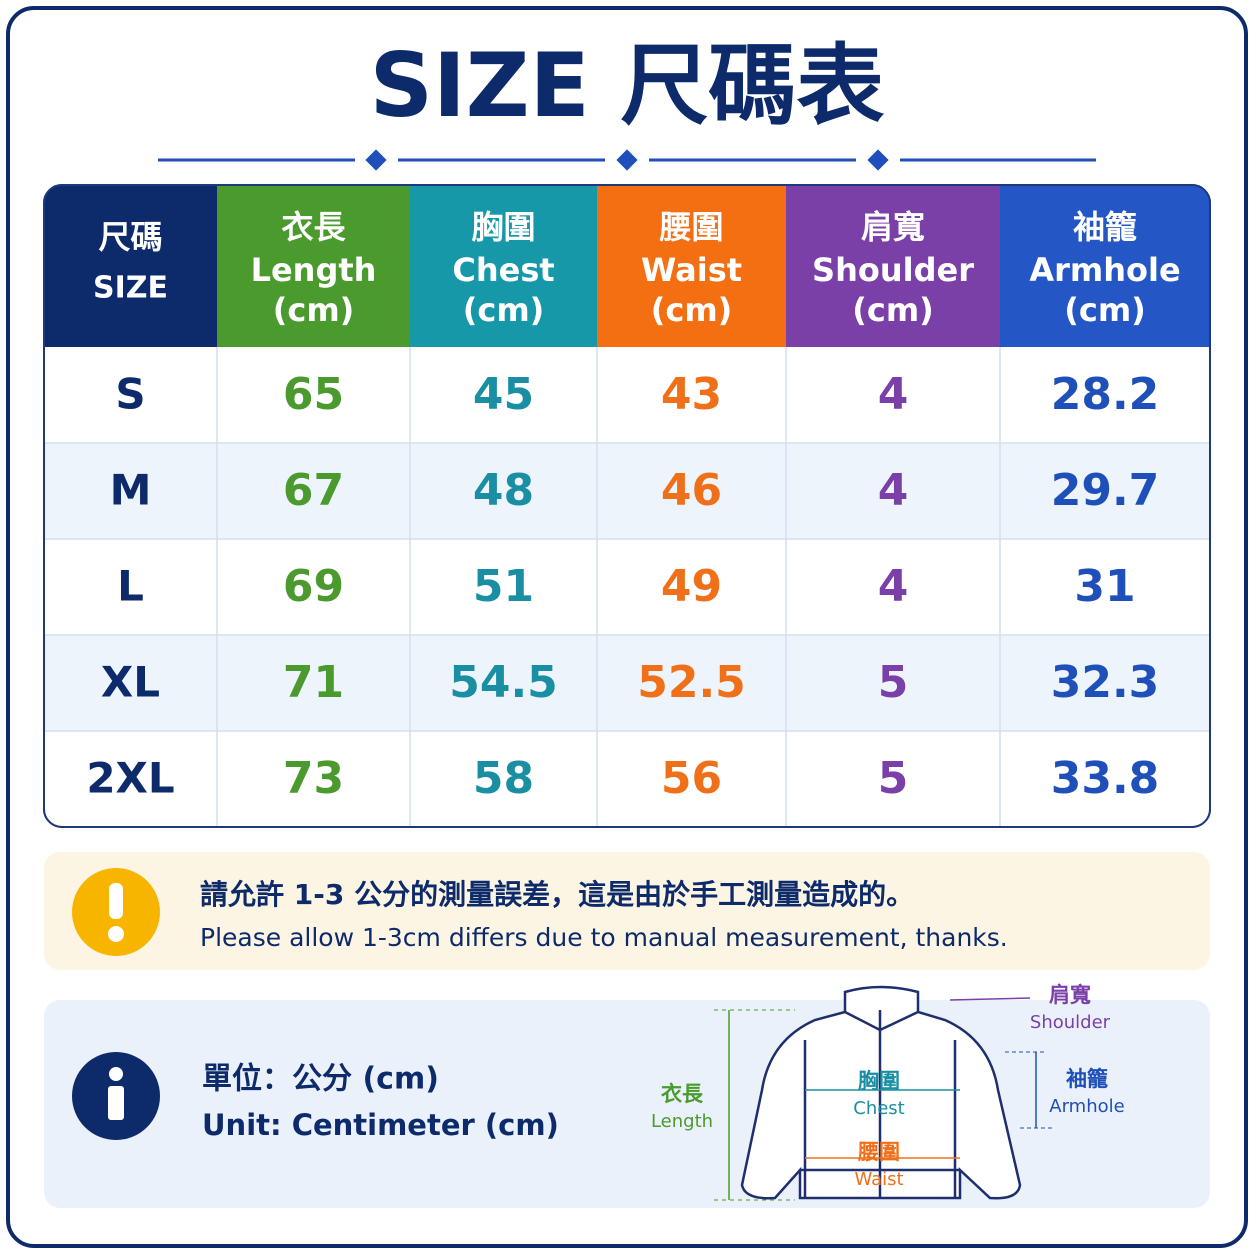 This screenshot has width=1254, height=1254. Describe the element at coordinates (691, 394) in the screenshot. I see `measurement: 43` at that location.